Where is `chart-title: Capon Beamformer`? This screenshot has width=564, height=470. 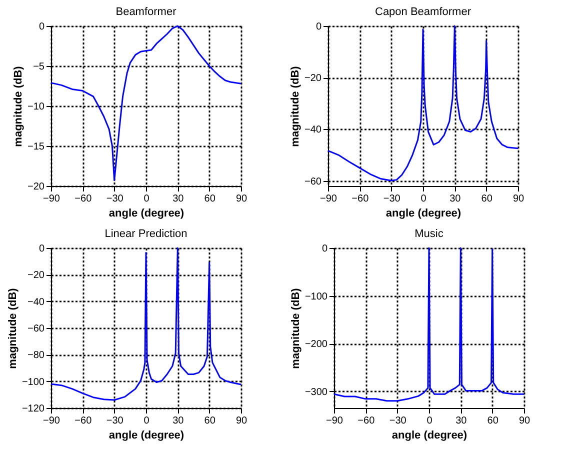
chart-title: Capon Beamformer is located at coordinates (423, 12).